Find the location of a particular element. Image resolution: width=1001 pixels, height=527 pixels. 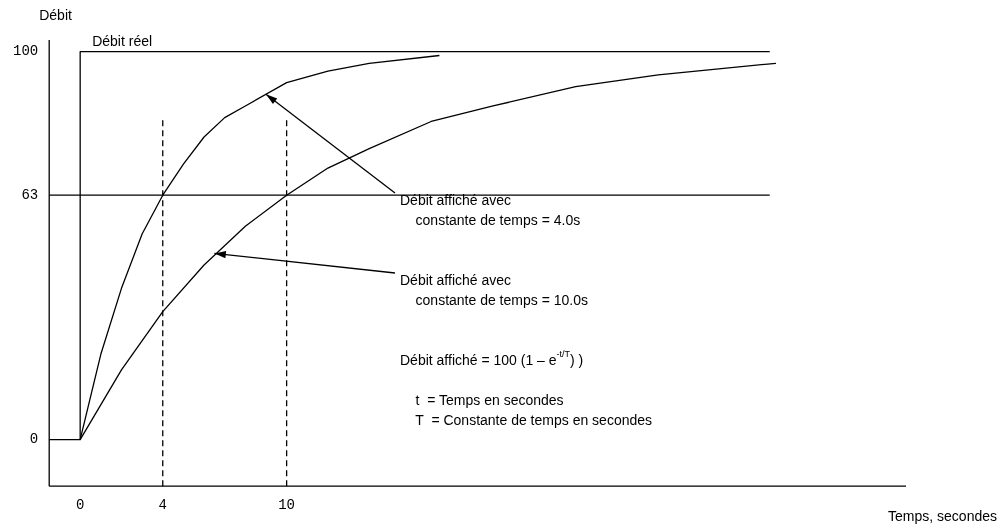

annotation: Débit affiché avec constante de temps = 10.0s is located at coordinates (494, 290).